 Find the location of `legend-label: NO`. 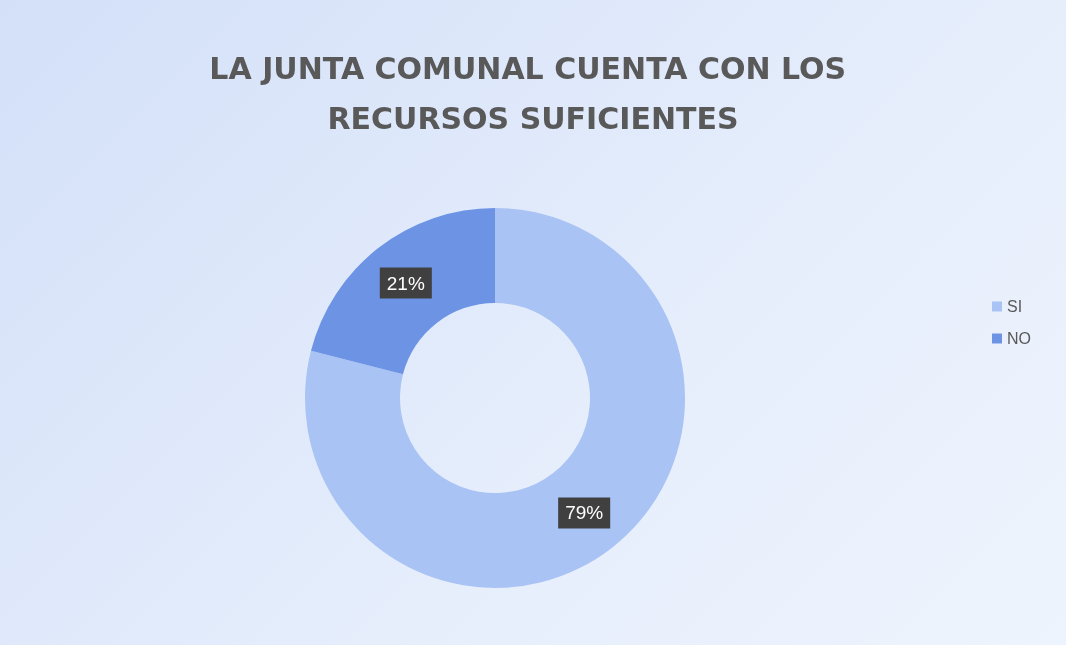

legend-label: NO is located at coordinates (1019, 338).